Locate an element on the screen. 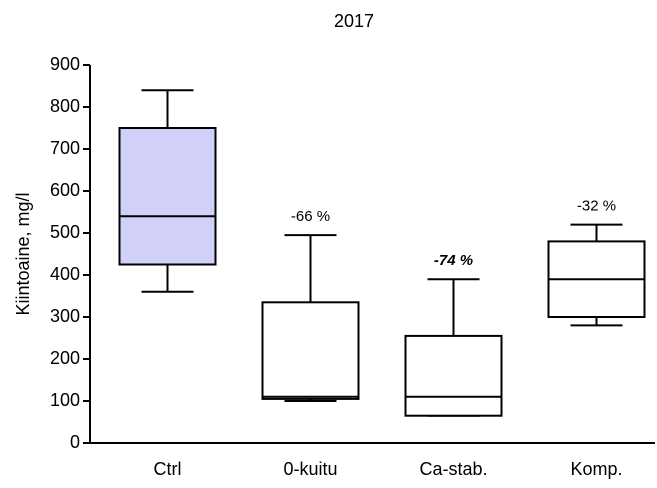 The image size is (657, 488). x-tick-label: Komp. is located at coordinates (596, 469).